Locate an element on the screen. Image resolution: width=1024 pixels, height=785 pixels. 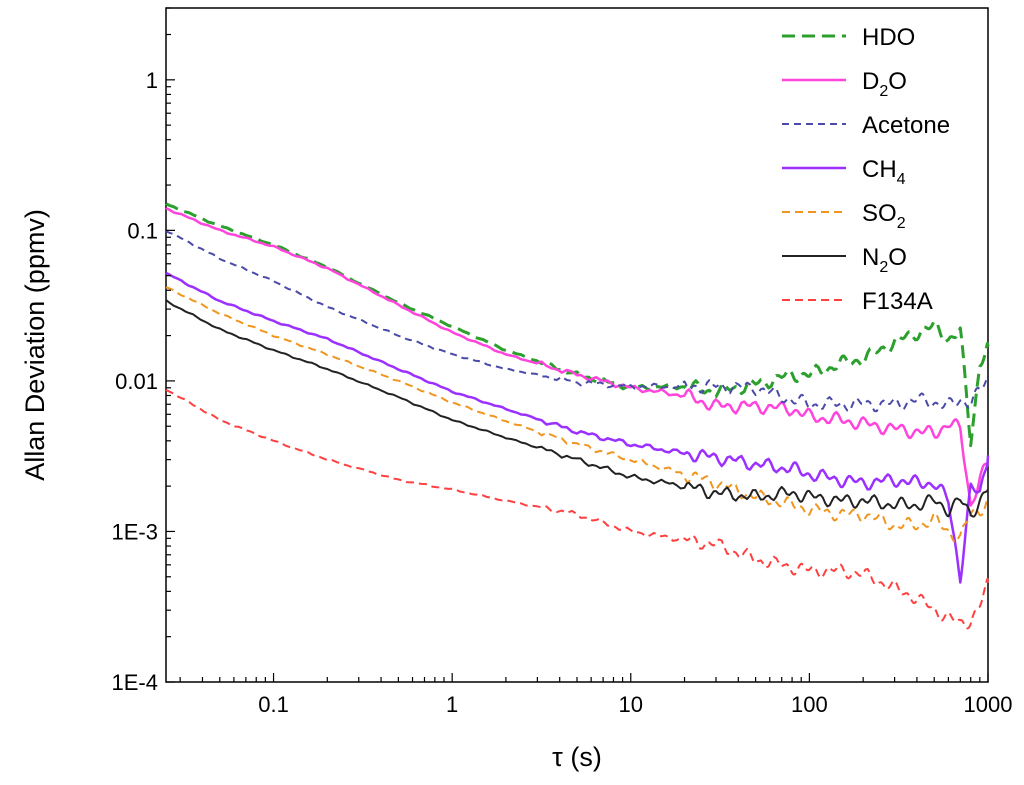
y-tick-label: 0.1 is located at coordinates (142, 230).